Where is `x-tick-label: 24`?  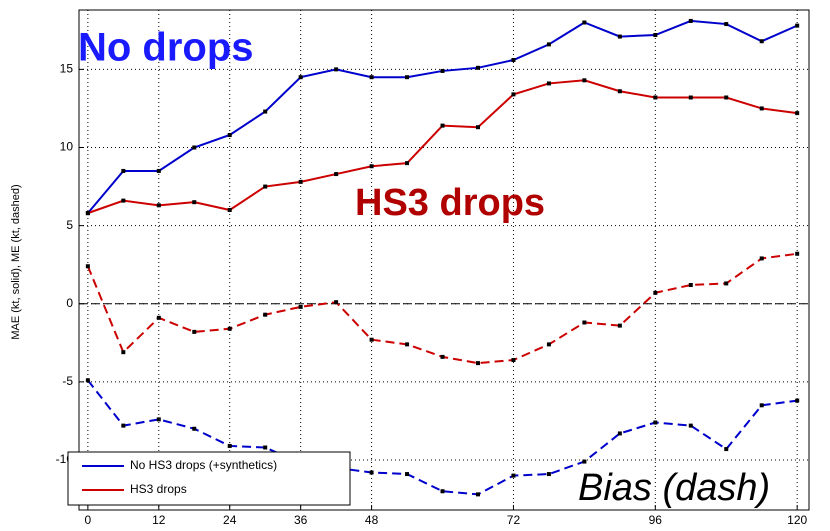
x-tick-label: 24 is located at coordinates (230, 520).